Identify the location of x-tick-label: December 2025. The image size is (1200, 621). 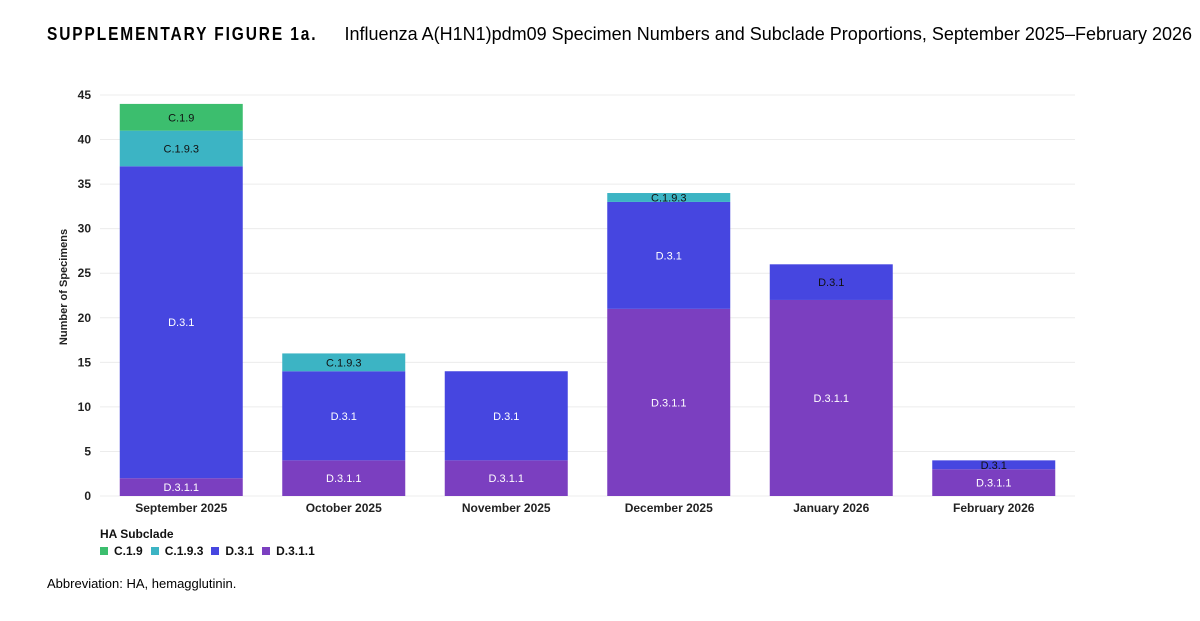
(669, 508).